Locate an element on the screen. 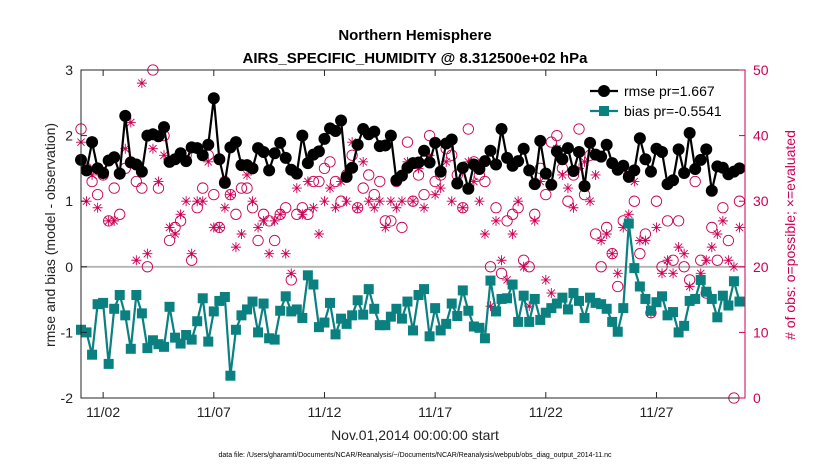 The image size is (830, 470). legend-rmse-label: rmse pr=1.667 is located at coordinates (669, 91).